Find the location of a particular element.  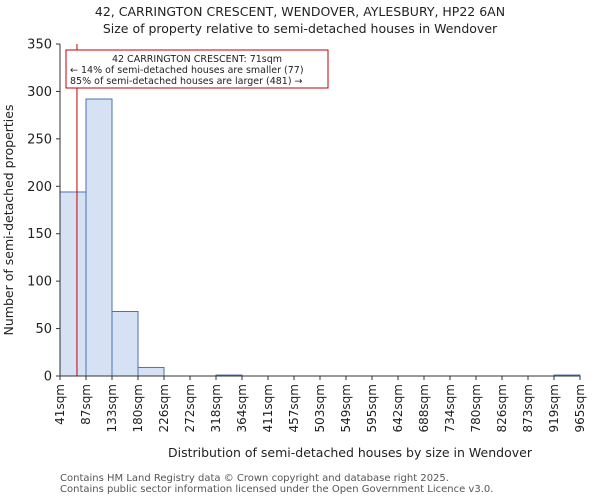

y-tick-label: 250 is located at coordinates (39, 139).